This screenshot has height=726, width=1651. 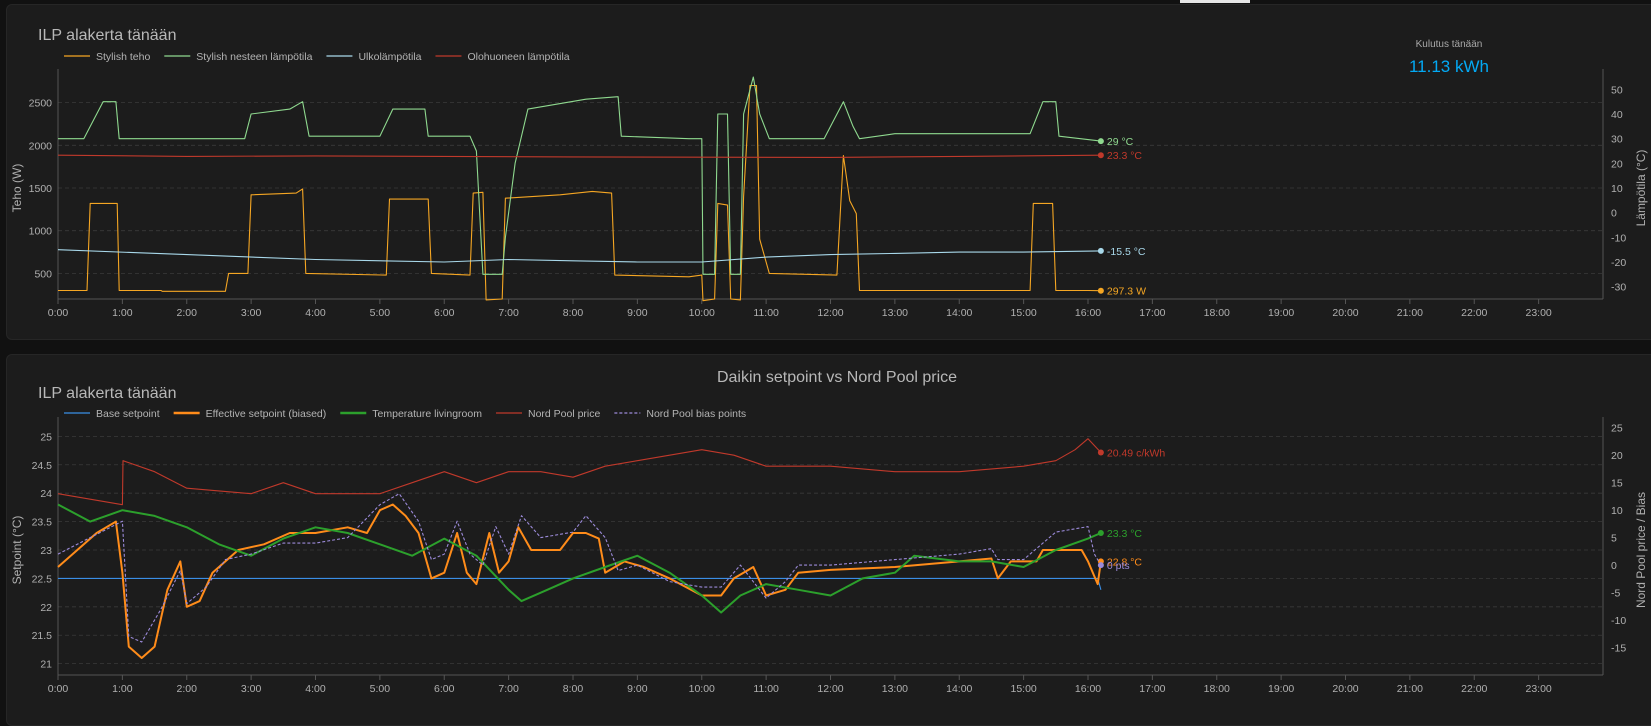 I want to click on legend-item-base-setpoint: Base setpoint, so click(x=112, y=414).